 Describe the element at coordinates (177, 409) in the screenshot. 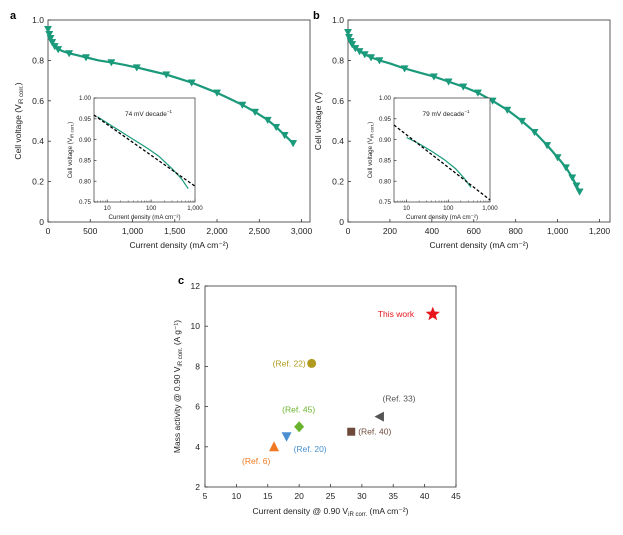

I see `y-axis-label-text: Mass activity @ 0.90 V` at that location.